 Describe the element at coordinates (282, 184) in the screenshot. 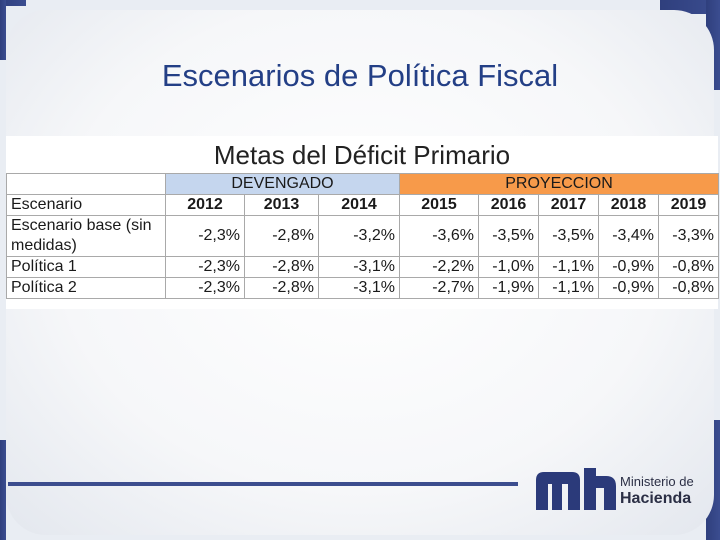

I see `devengado-header: DEVENGADO` at that location.